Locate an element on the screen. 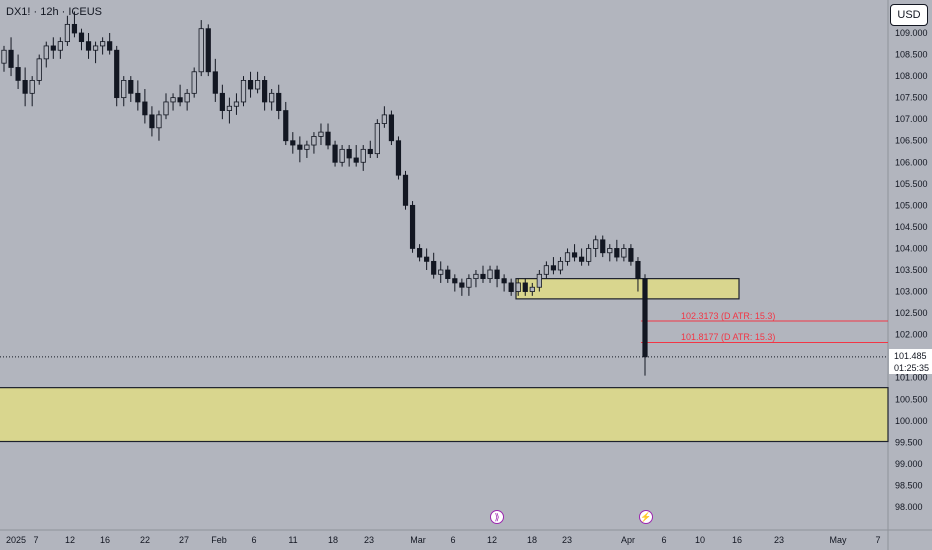 Image resolution: width=932 pixels, height=550 pixels. x-tick-label: 16 is located at coordinates (737, 540).